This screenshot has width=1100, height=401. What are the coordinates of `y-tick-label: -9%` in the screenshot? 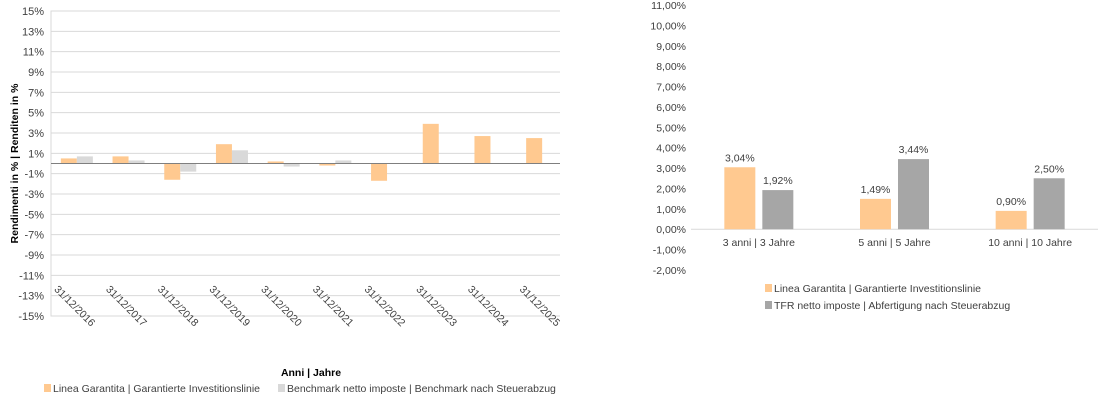 It's located at (34, 256).